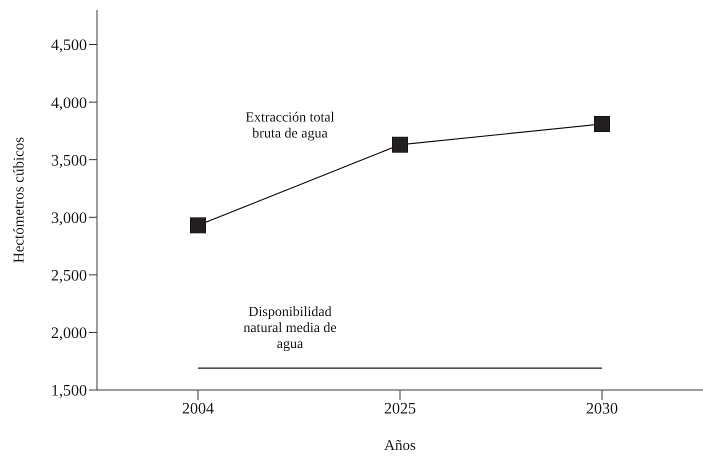 Image resolution: width=703 pixels, height=460 pixels. What do you see at coordinates (69, 103) in the screenshot?
I see `y-tick-label: 4,000` at bounding box center [69, 103].